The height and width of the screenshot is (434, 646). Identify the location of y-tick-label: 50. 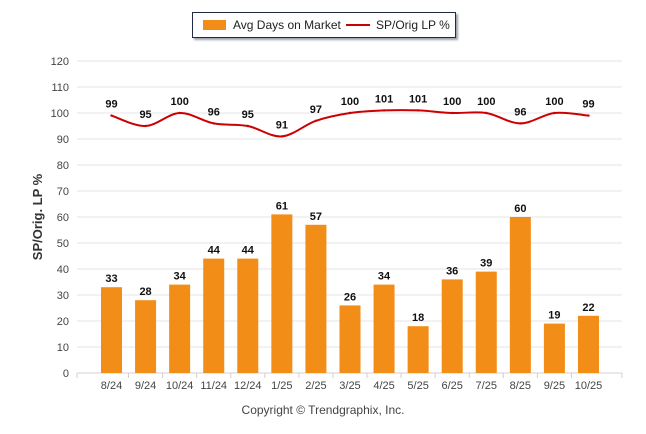
(63, 244).